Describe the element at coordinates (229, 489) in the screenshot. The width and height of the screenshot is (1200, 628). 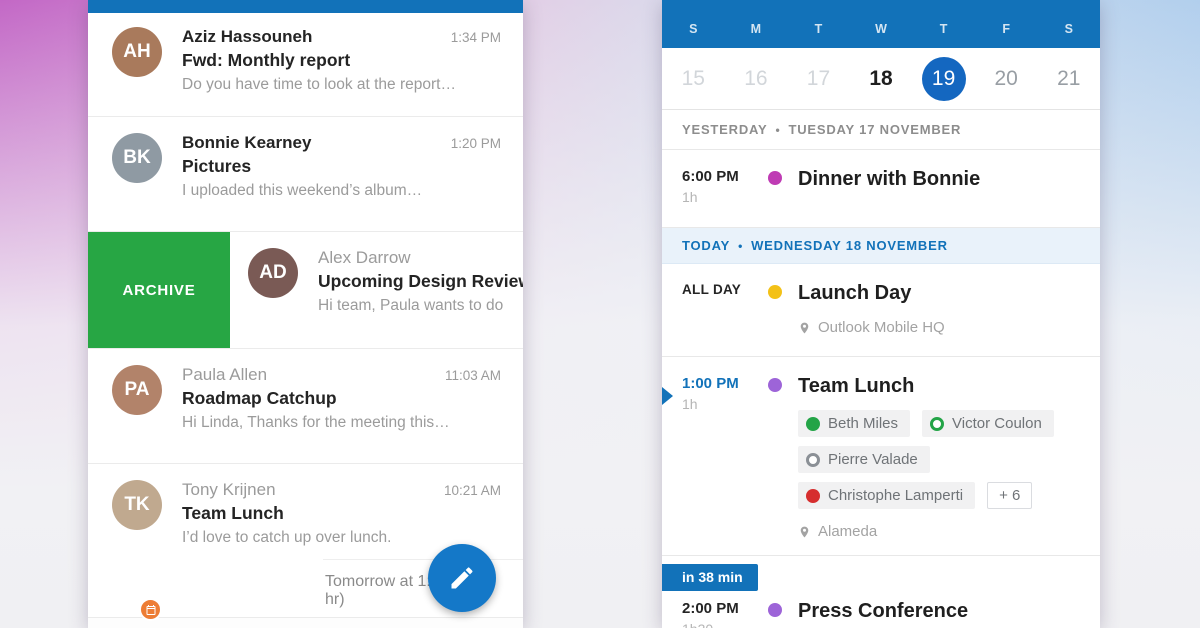
I see `email-sender: Tony Krijnen` at that location.